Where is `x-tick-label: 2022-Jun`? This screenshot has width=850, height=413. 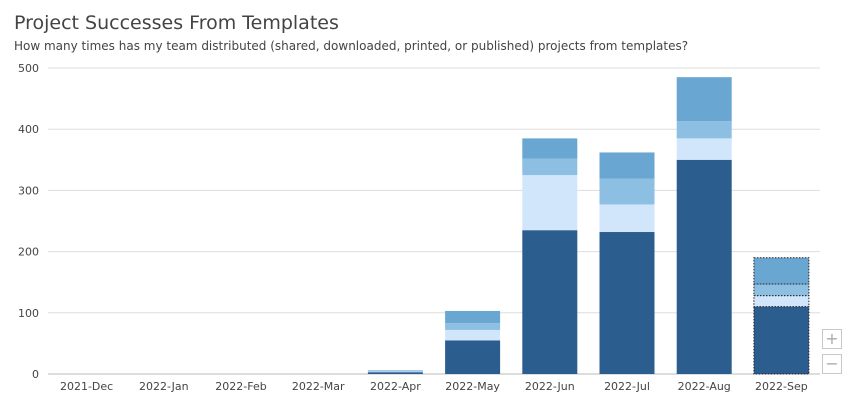 x-tick-label: 2022-Jun is located at coordinates (550, 386).